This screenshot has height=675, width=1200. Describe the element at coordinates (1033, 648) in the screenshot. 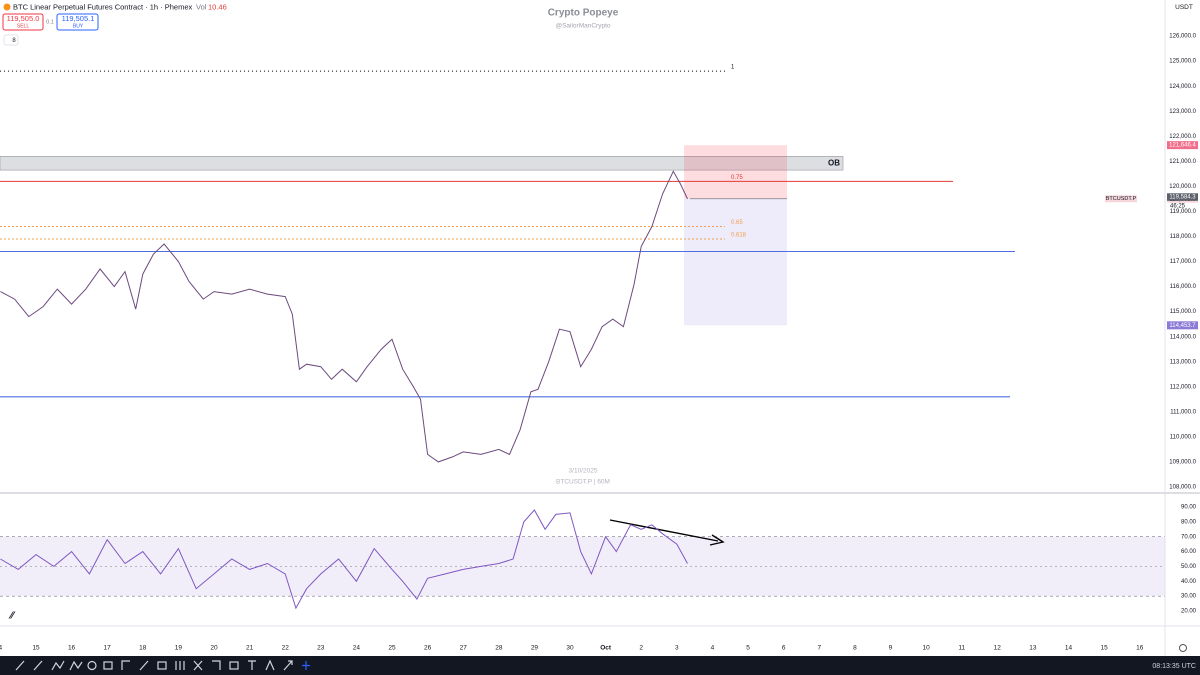

I see `x-tick-label: 13` at that location.